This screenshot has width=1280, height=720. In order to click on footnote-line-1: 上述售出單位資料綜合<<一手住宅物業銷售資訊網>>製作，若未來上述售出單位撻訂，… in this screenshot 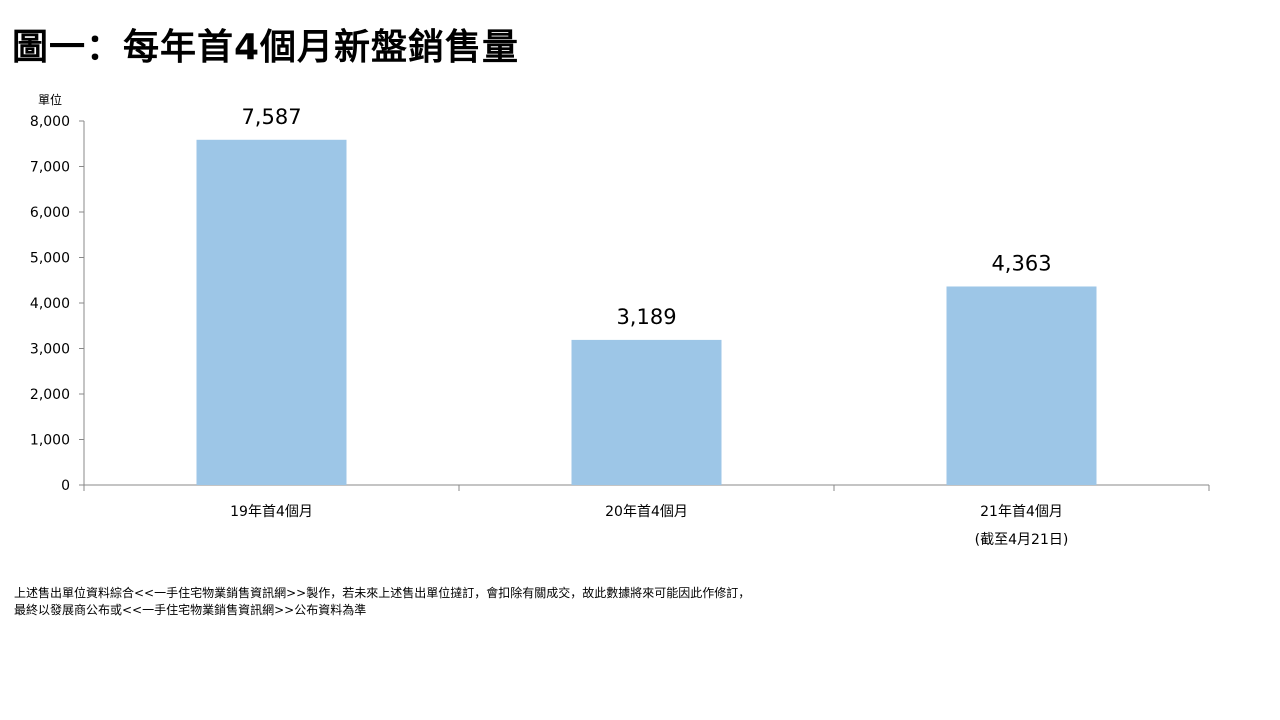, I will do `click(382, 593)`.